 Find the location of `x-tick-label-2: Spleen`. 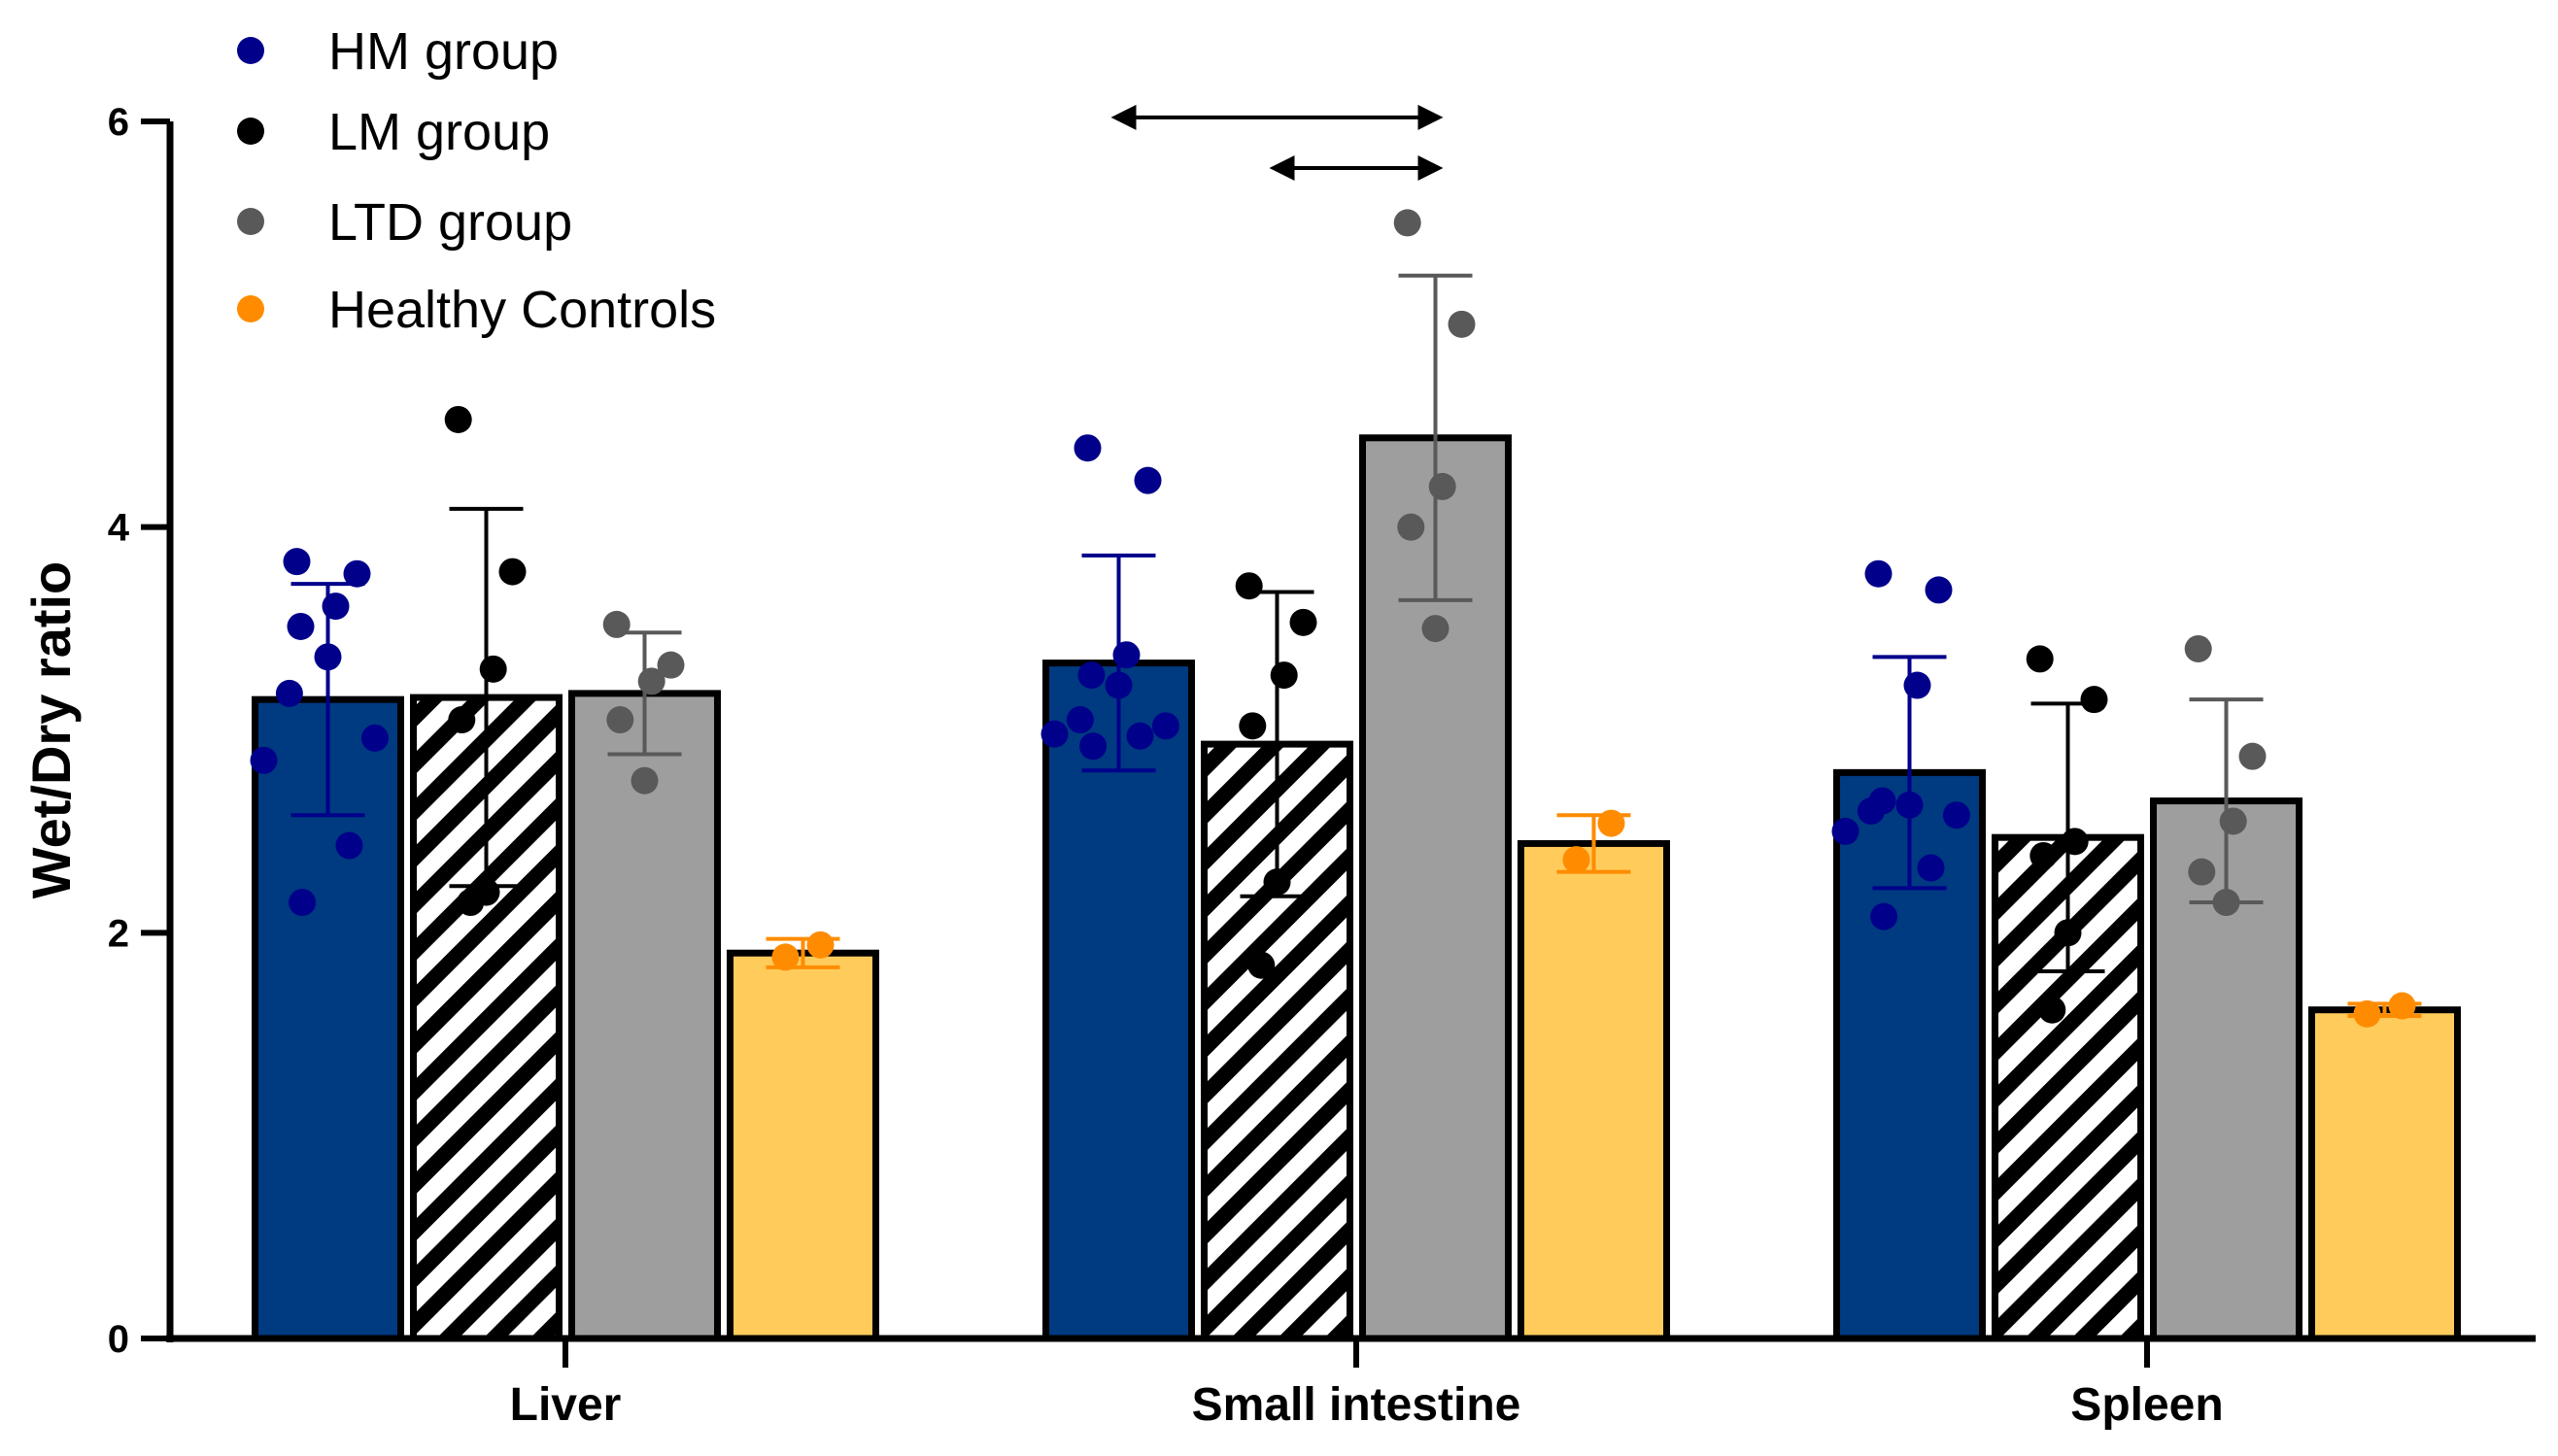

x-tick-label-2: Spleen is located at coordinates (2147, 1405).